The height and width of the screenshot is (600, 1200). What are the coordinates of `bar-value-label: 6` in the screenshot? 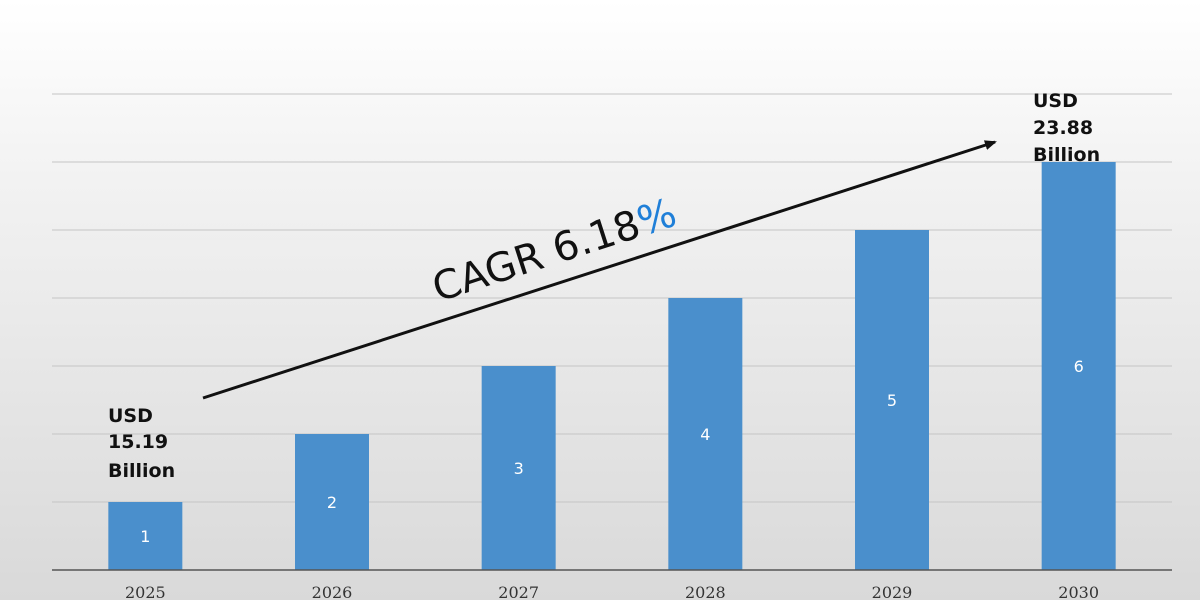 It's located at (1079, 366).